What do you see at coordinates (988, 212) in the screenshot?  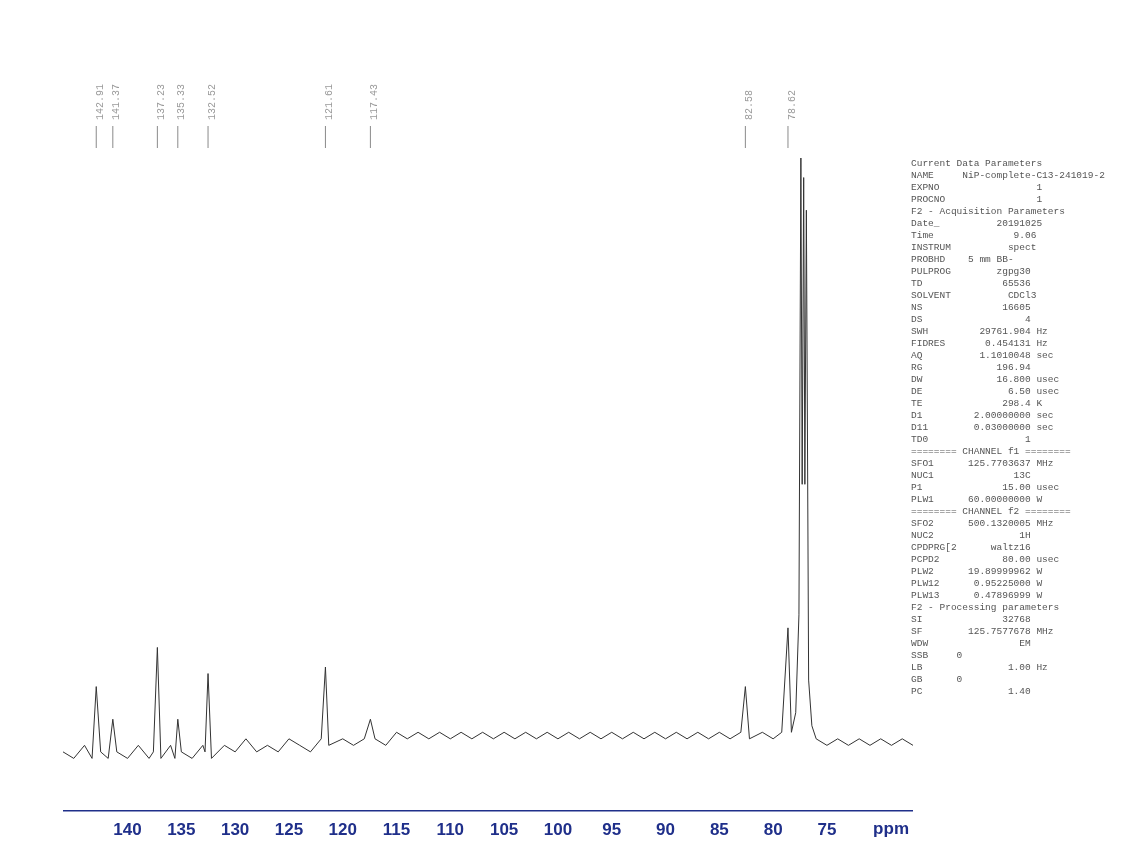 I see `annotation: F2 - Acquisition Parameters` at bounding box center [988, 212].